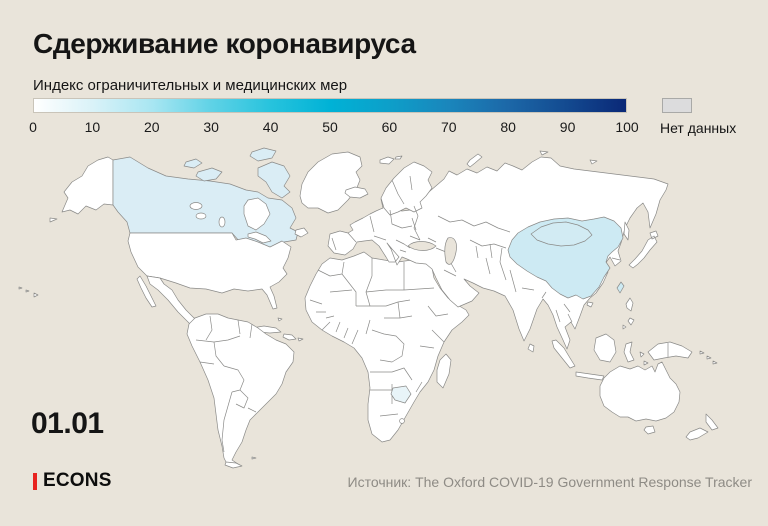 The height and width of the screenshot is (526, 768). What do you see at coordinates (330, 105) in the screenshot?
I see `colorbar-gradient` at bounding box center [330, 105].